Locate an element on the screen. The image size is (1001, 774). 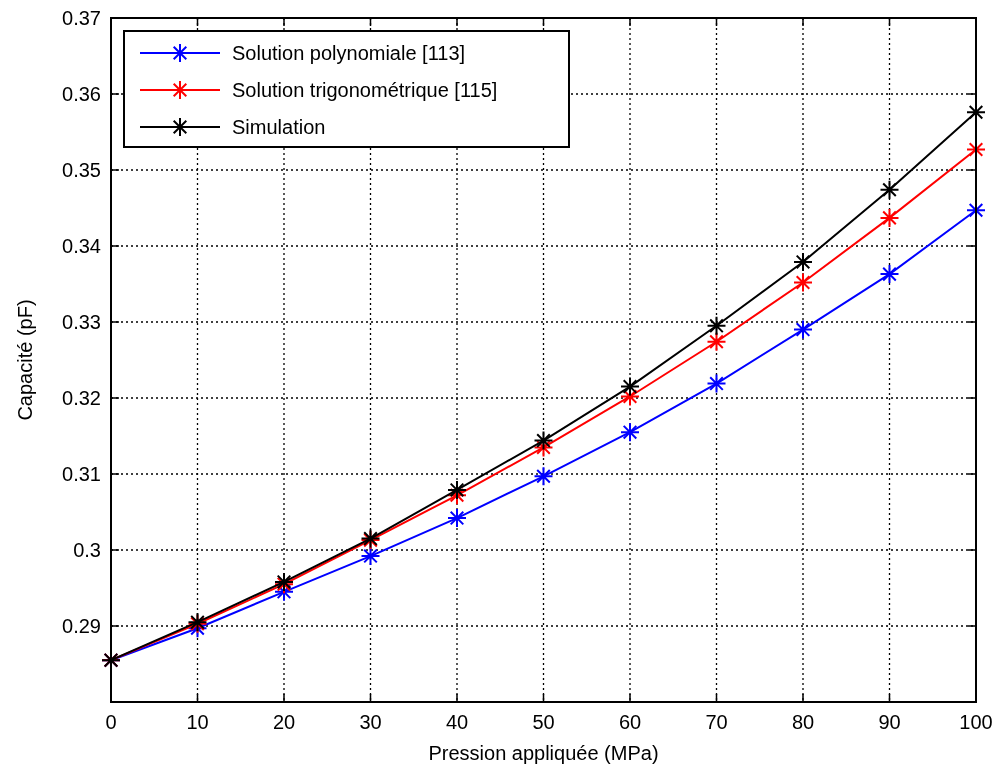
y-tick-label: 0.36 is located at coordinates (81, 94).